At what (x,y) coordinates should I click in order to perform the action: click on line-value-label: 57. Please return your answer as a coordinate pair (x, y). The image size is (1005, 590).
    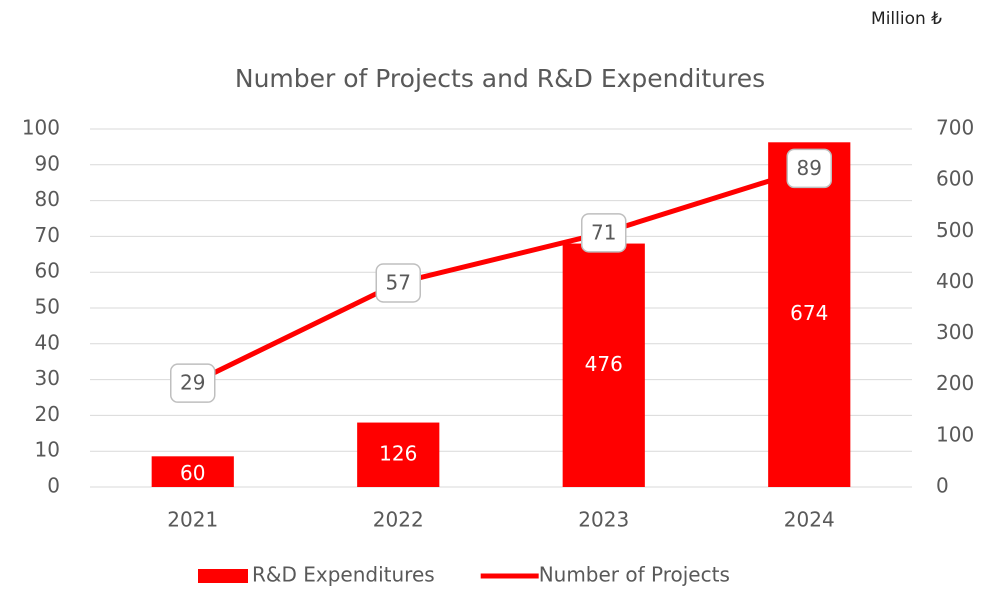
    Looking at the image, I should click on (398, 282).